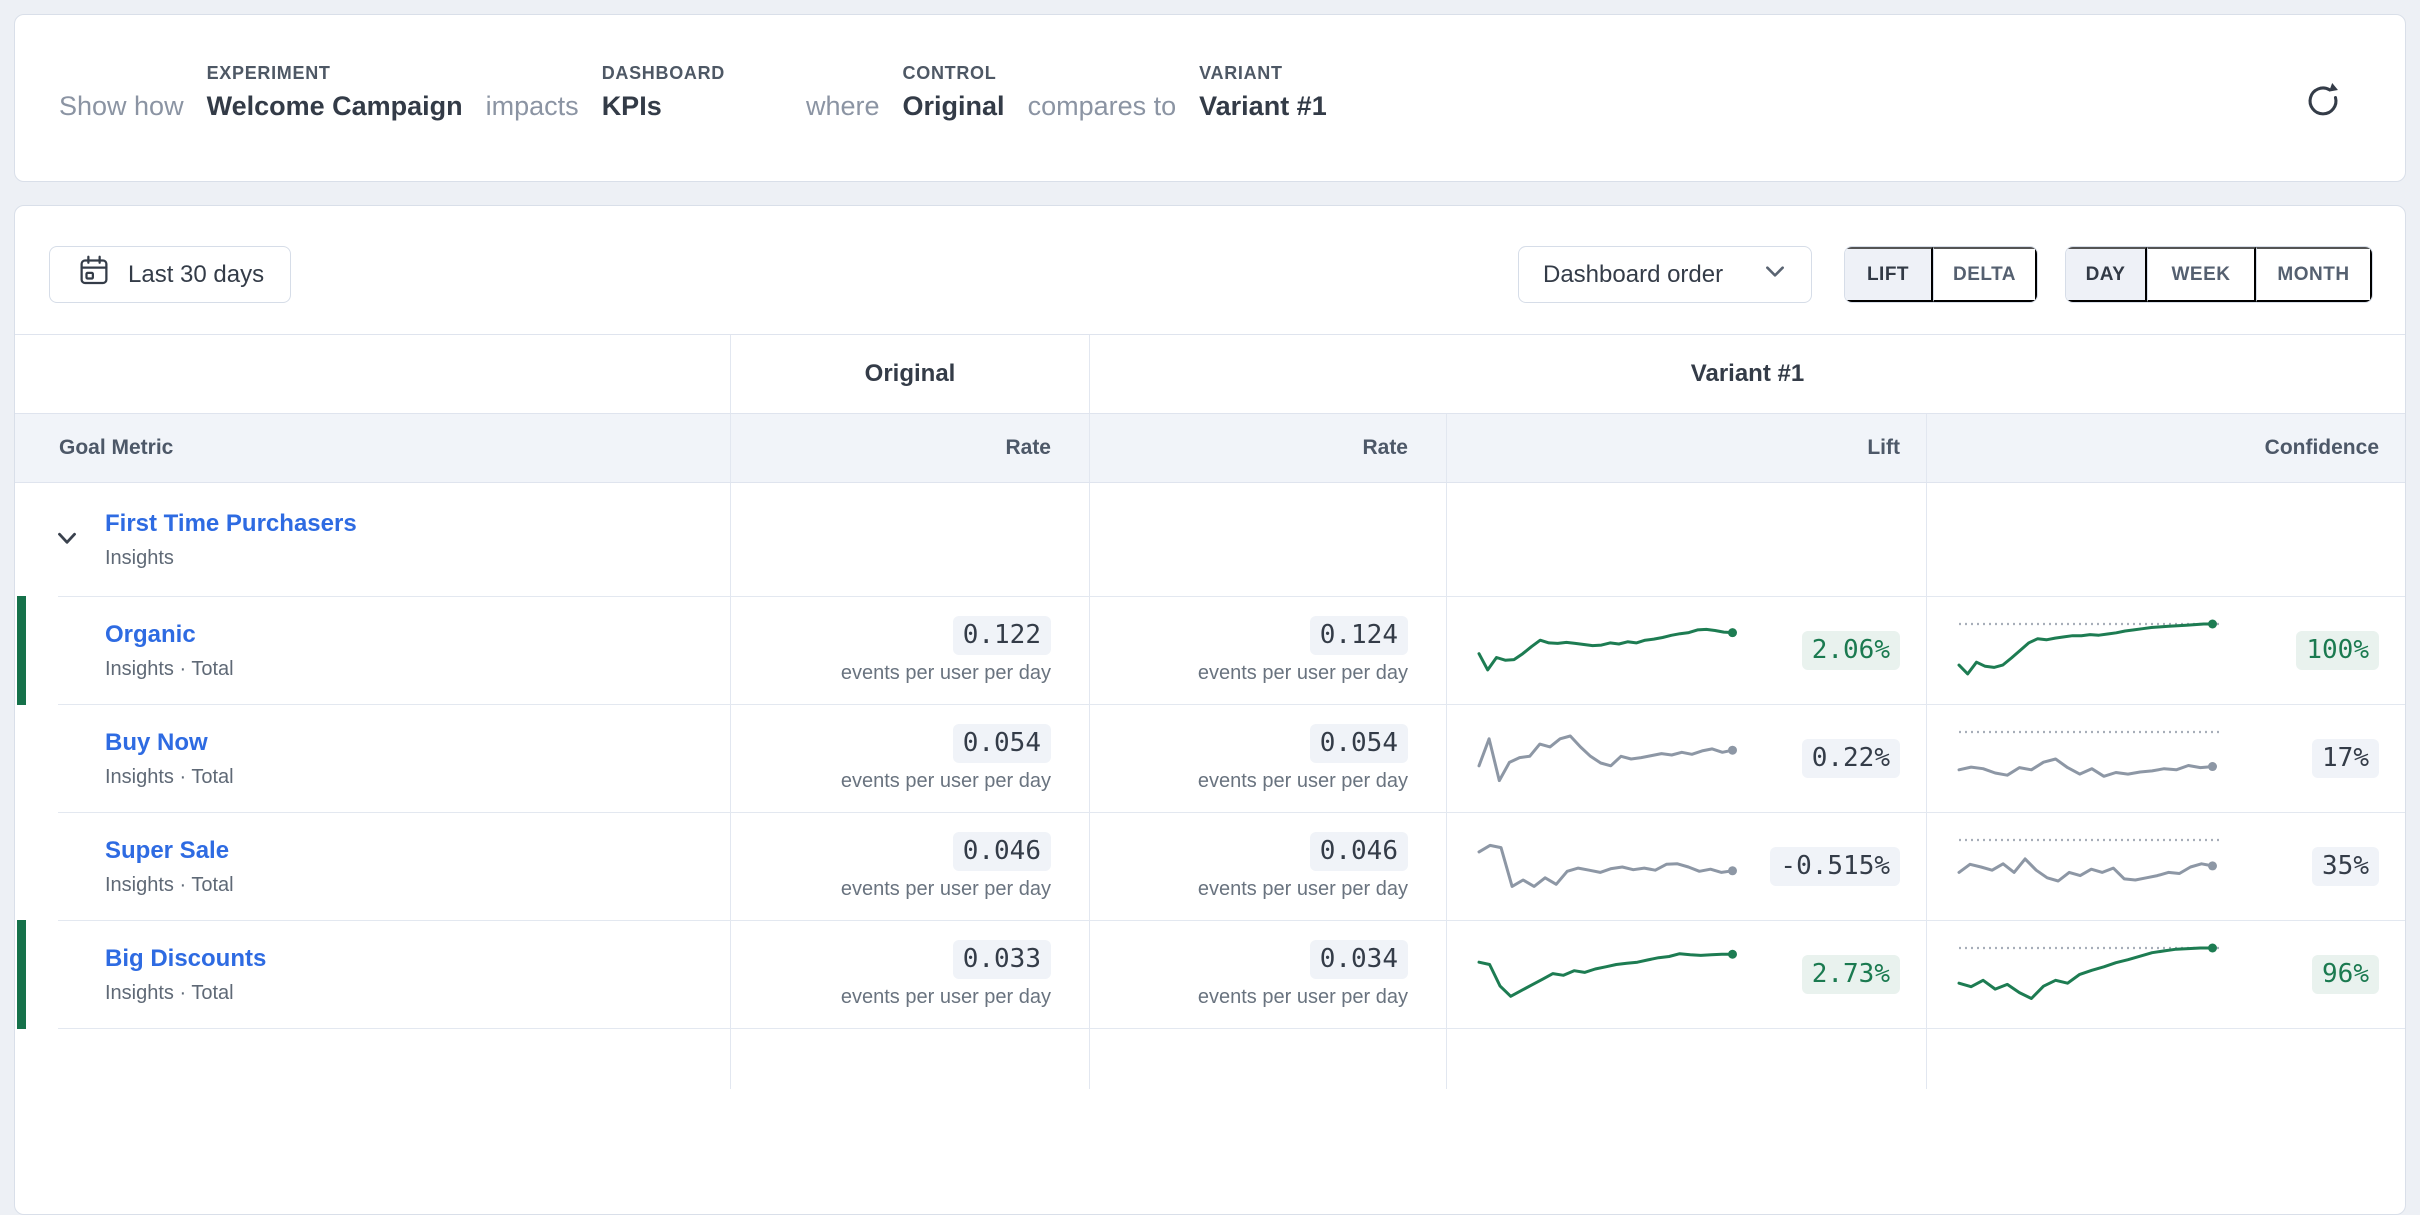 The width and height of the screenshot is (2420, 1215). I want to click on original-rate-cell: 0.033 events per user per day, so click(909, 974).